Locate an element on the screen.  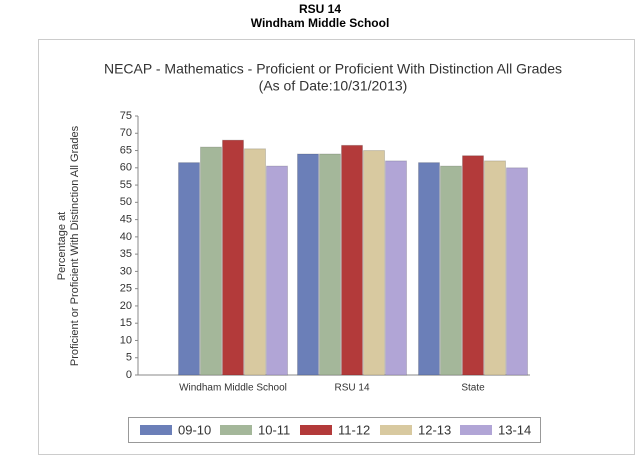
x-tick-label: State is located at coordinates (473, 388).